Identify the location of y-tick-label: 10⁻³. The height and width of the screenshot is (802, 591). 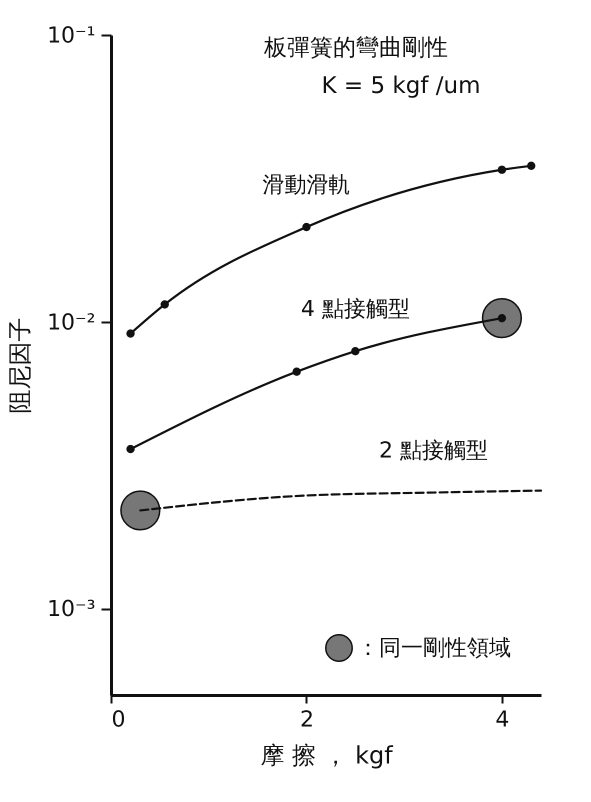
(71, 609).